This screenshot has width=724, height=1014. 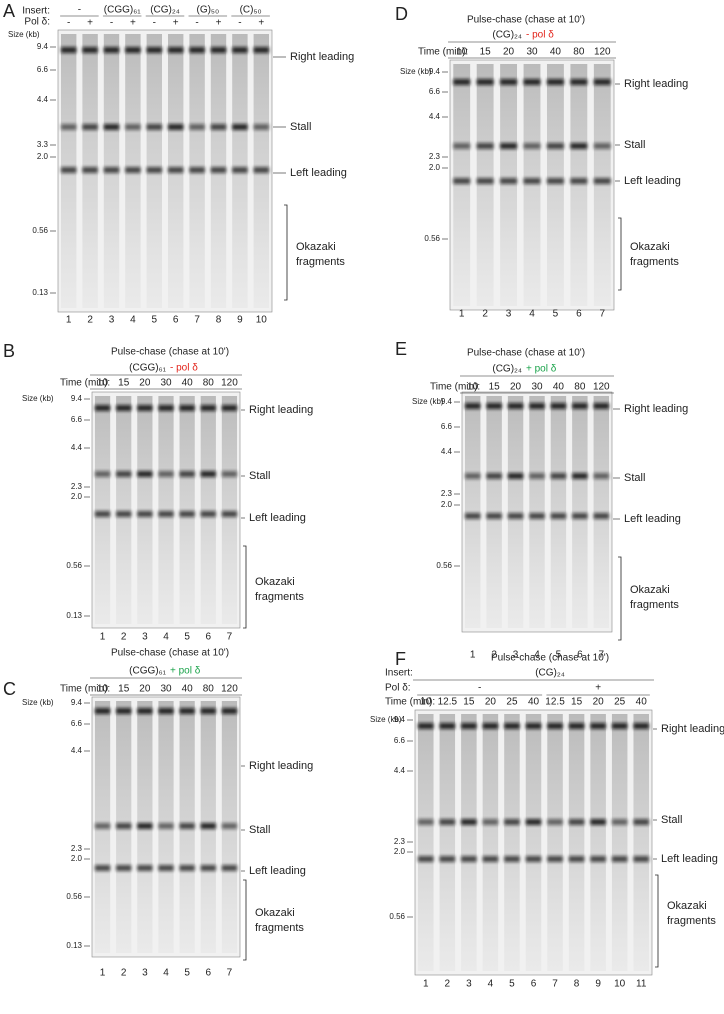 What do you see at coordinates (401, 14) in the screenshot?
I see `panel-letter: D` at bounding box center [401, 14].